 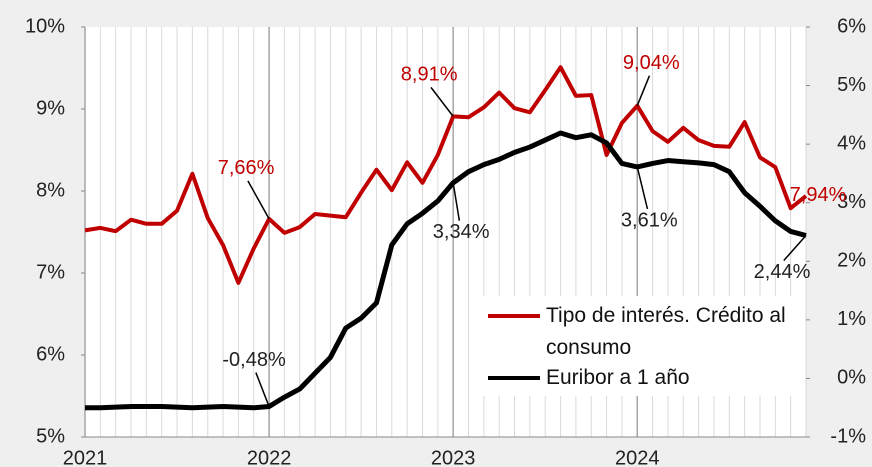 I want to click on legend-item: Tipo de interés. Crédito al consumo, so click(x=639, y=332).